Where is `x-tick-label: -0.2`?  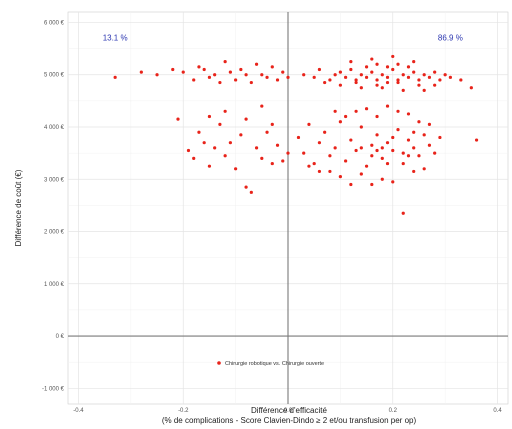
x-tick-label: -0.2 is located at coordinates (183, 411).